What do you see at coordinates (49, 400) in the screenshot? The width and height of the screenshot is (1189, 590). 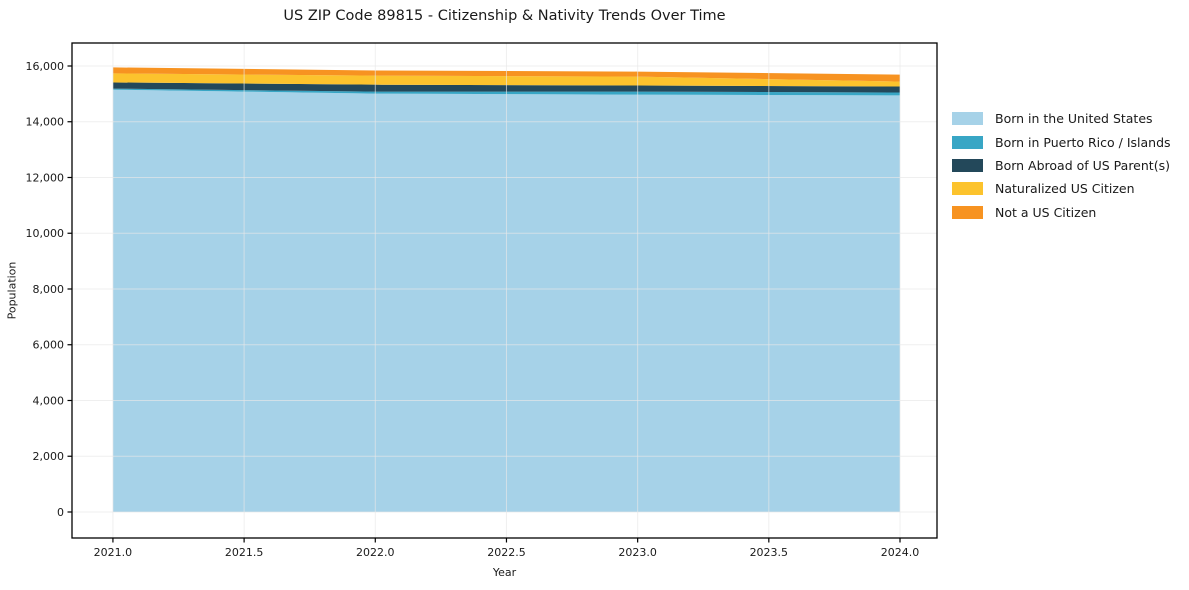 I see `y-tick-label: 4,000` at bounding box center [49, 400].